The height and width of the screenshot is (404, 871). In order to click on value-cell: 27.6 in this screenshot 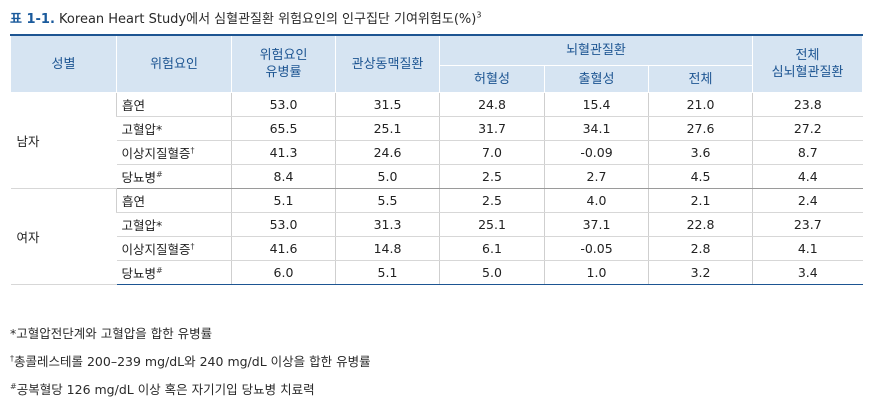, I will do `click(700, 128)`.